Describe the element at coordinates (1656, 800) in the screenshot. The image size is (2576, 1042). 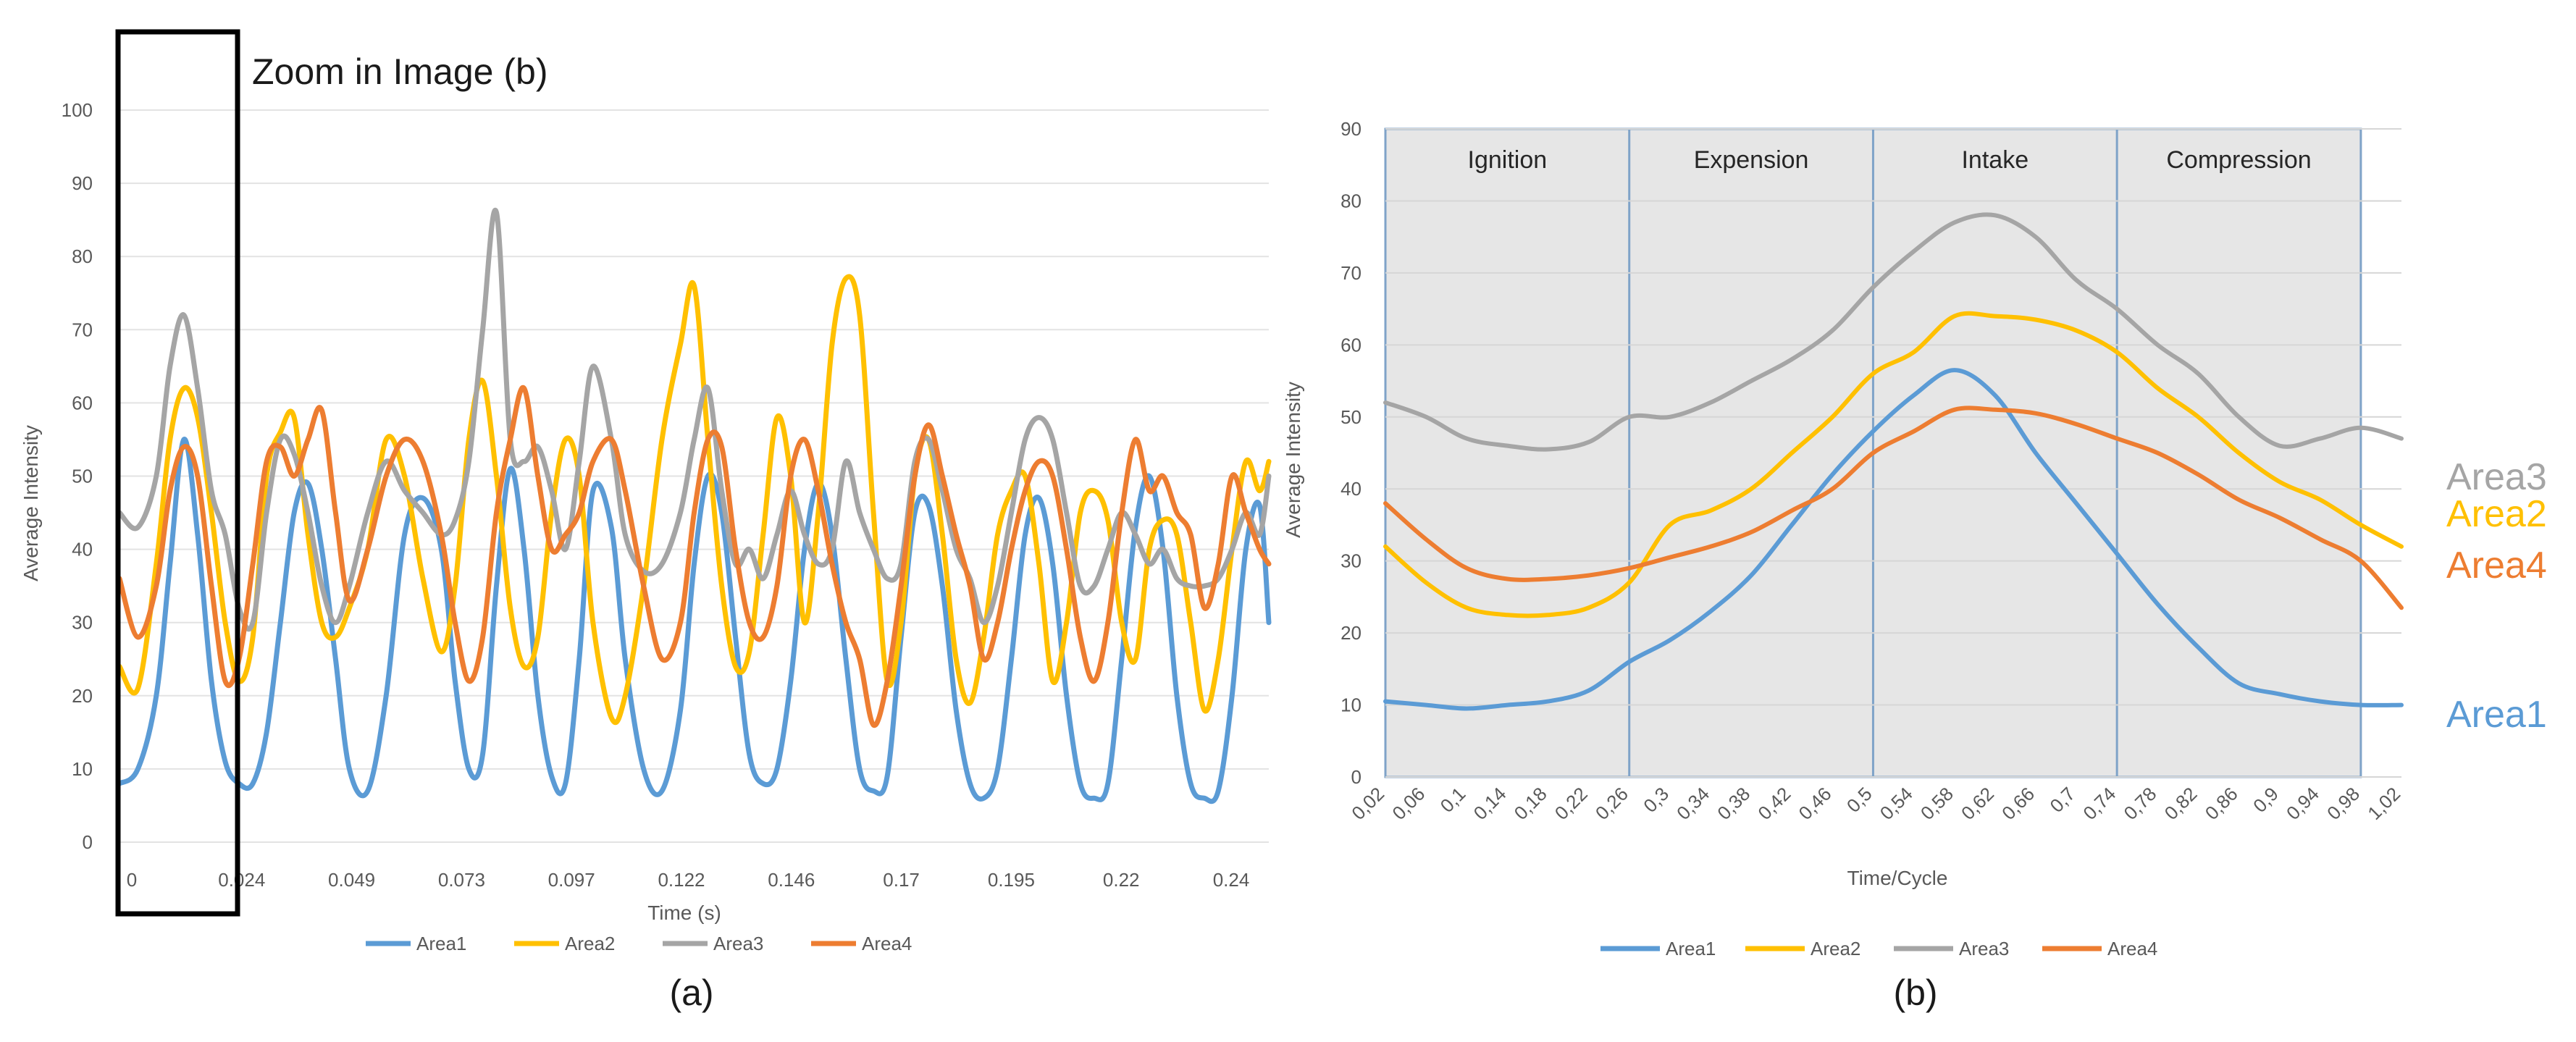
I see `chart-b-x-tick-label: 0,3` at that location.